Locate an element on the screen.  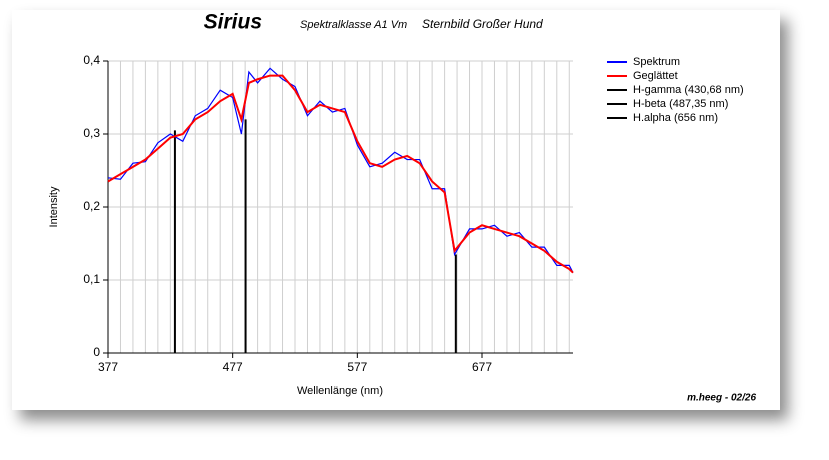
x-tick-label: 677 is located at coordinates (482, 367).